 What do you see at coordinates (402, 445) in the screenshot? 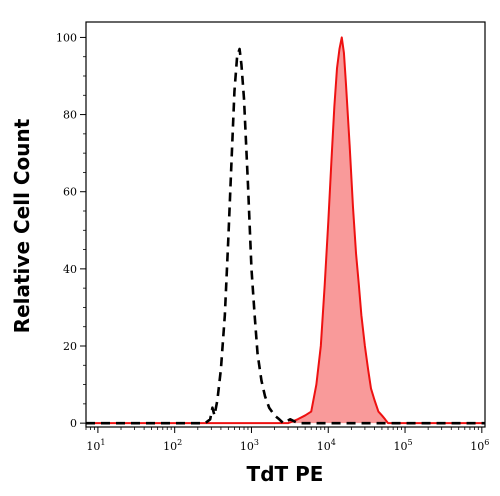
I see `x-tick-label: 10⁵` at bounding box center [402, 445].